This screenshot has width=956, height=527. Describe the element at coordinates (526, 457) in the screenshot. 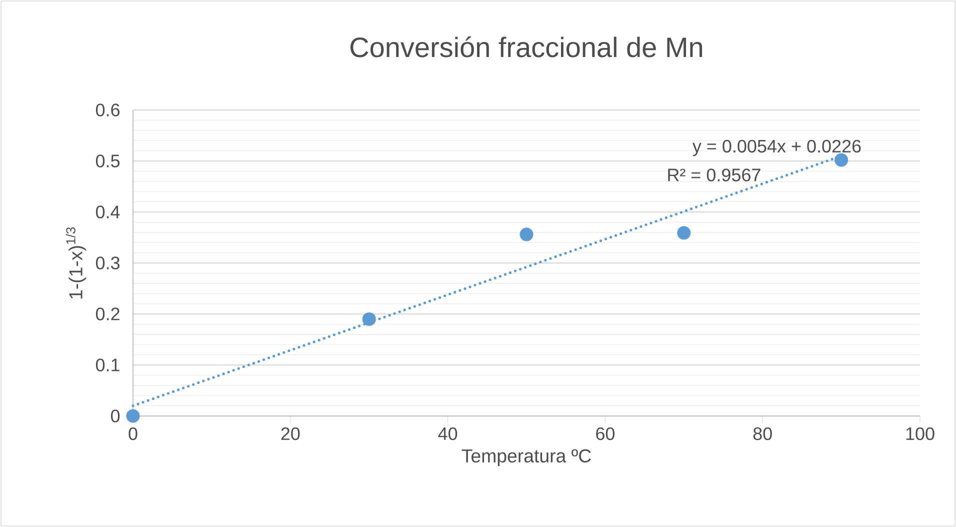

I see `x-axis-title: Temperatura ºC` at that location.